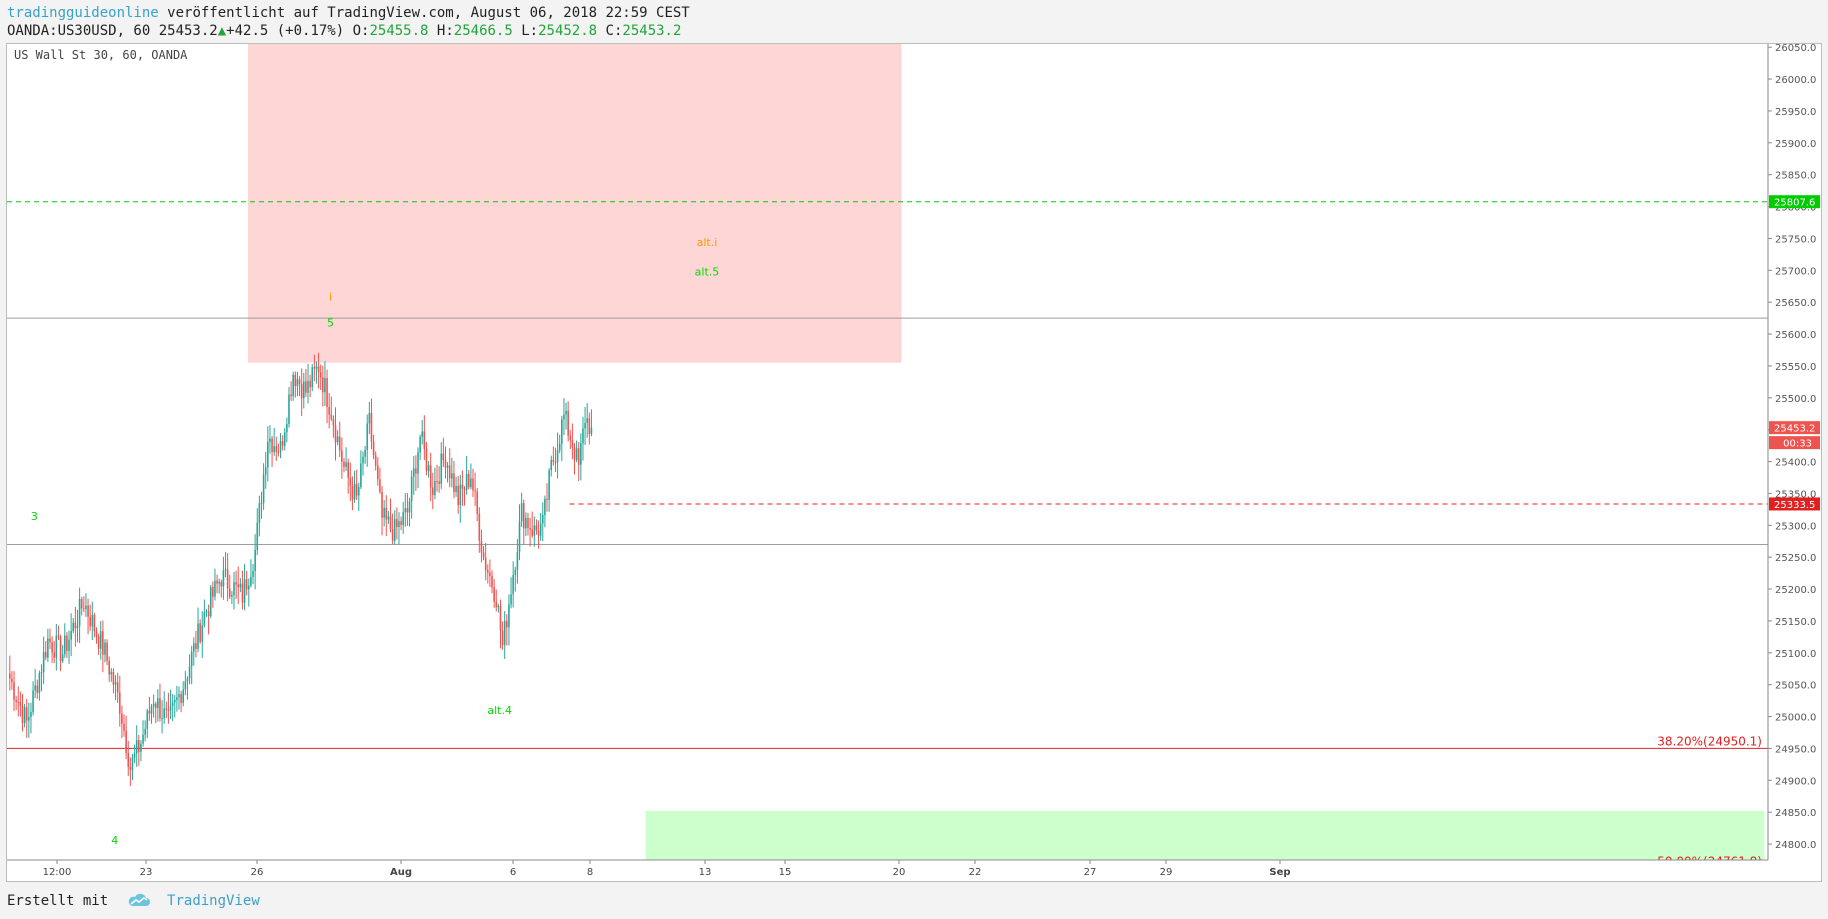 The image size is (1828, 919). What do you see at coordinates (887, 868) in the screenshot?
I see `time-axis: 12:00 23 26 Aug 6 8 13 15 20 22 27 29 Sep` at bounding box center [887, 868].